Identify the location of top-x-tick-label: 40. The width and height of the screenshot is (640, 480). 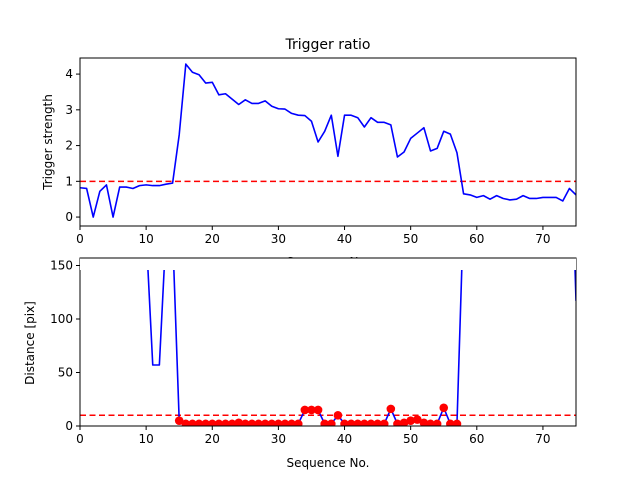
(344, 239).